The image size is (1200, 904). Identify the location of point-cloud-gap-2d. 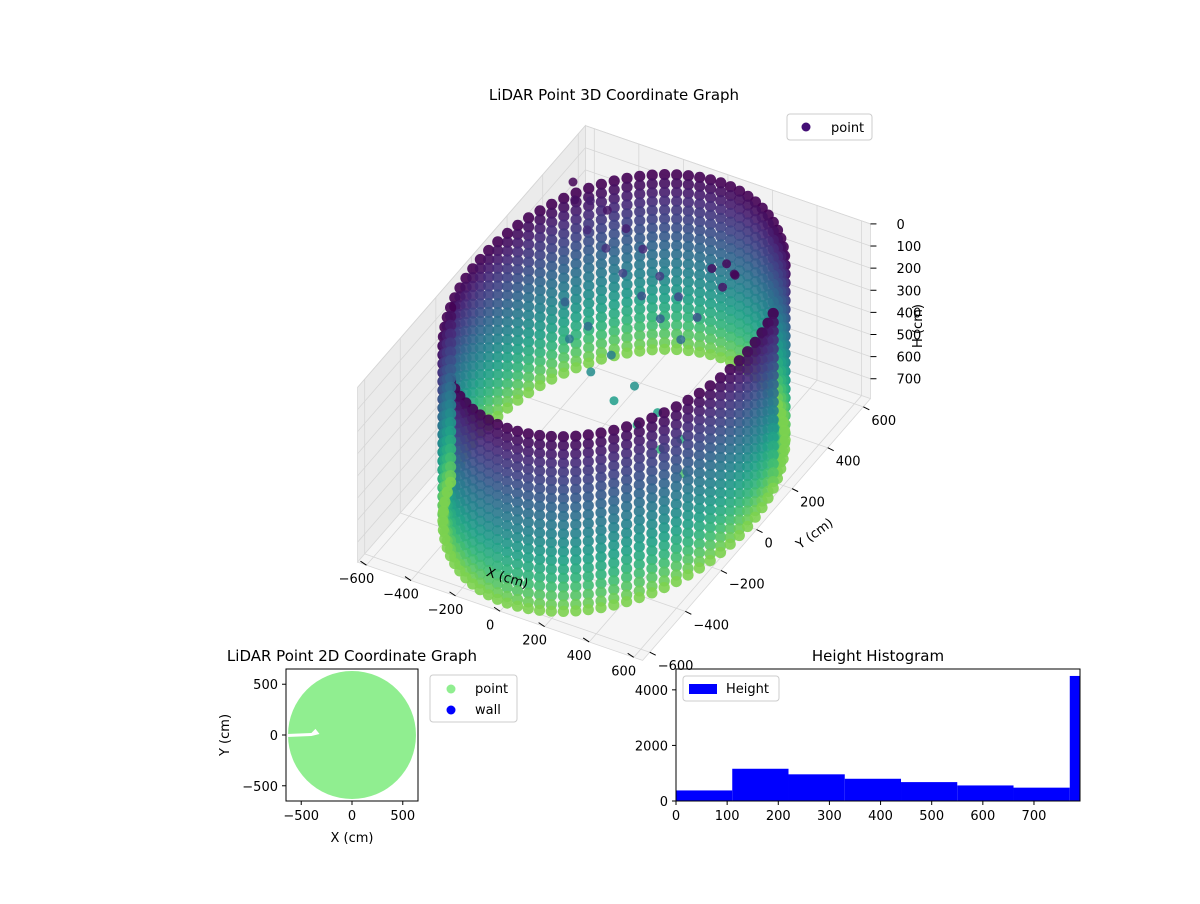
(303, 733).